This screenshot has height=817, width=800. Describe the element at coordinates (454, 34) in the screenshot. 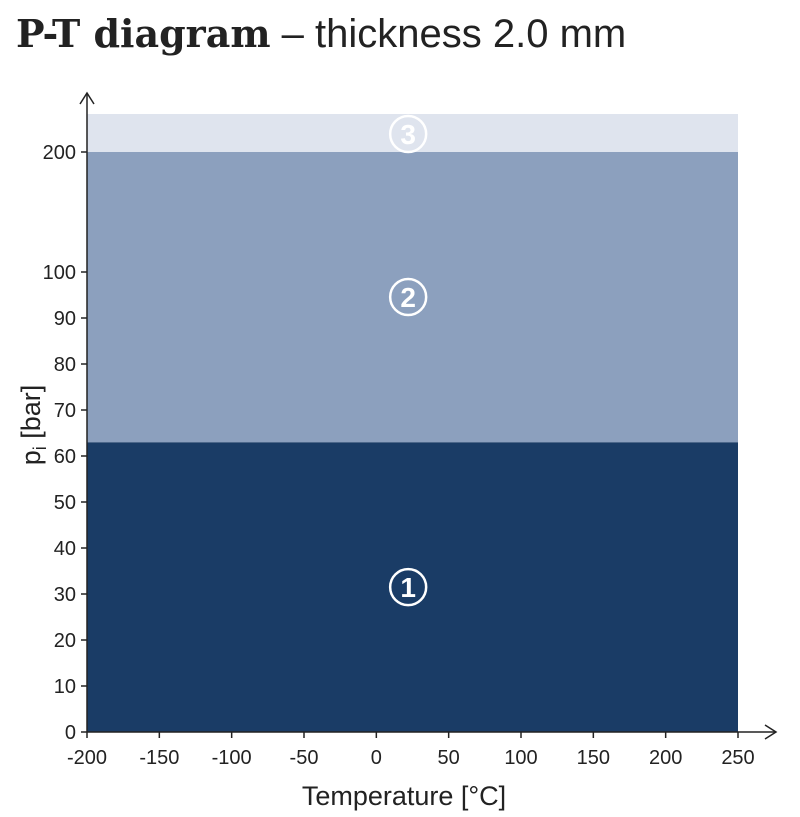

I see `chart-title-rest: – thickness 2.0 mm` at that location.